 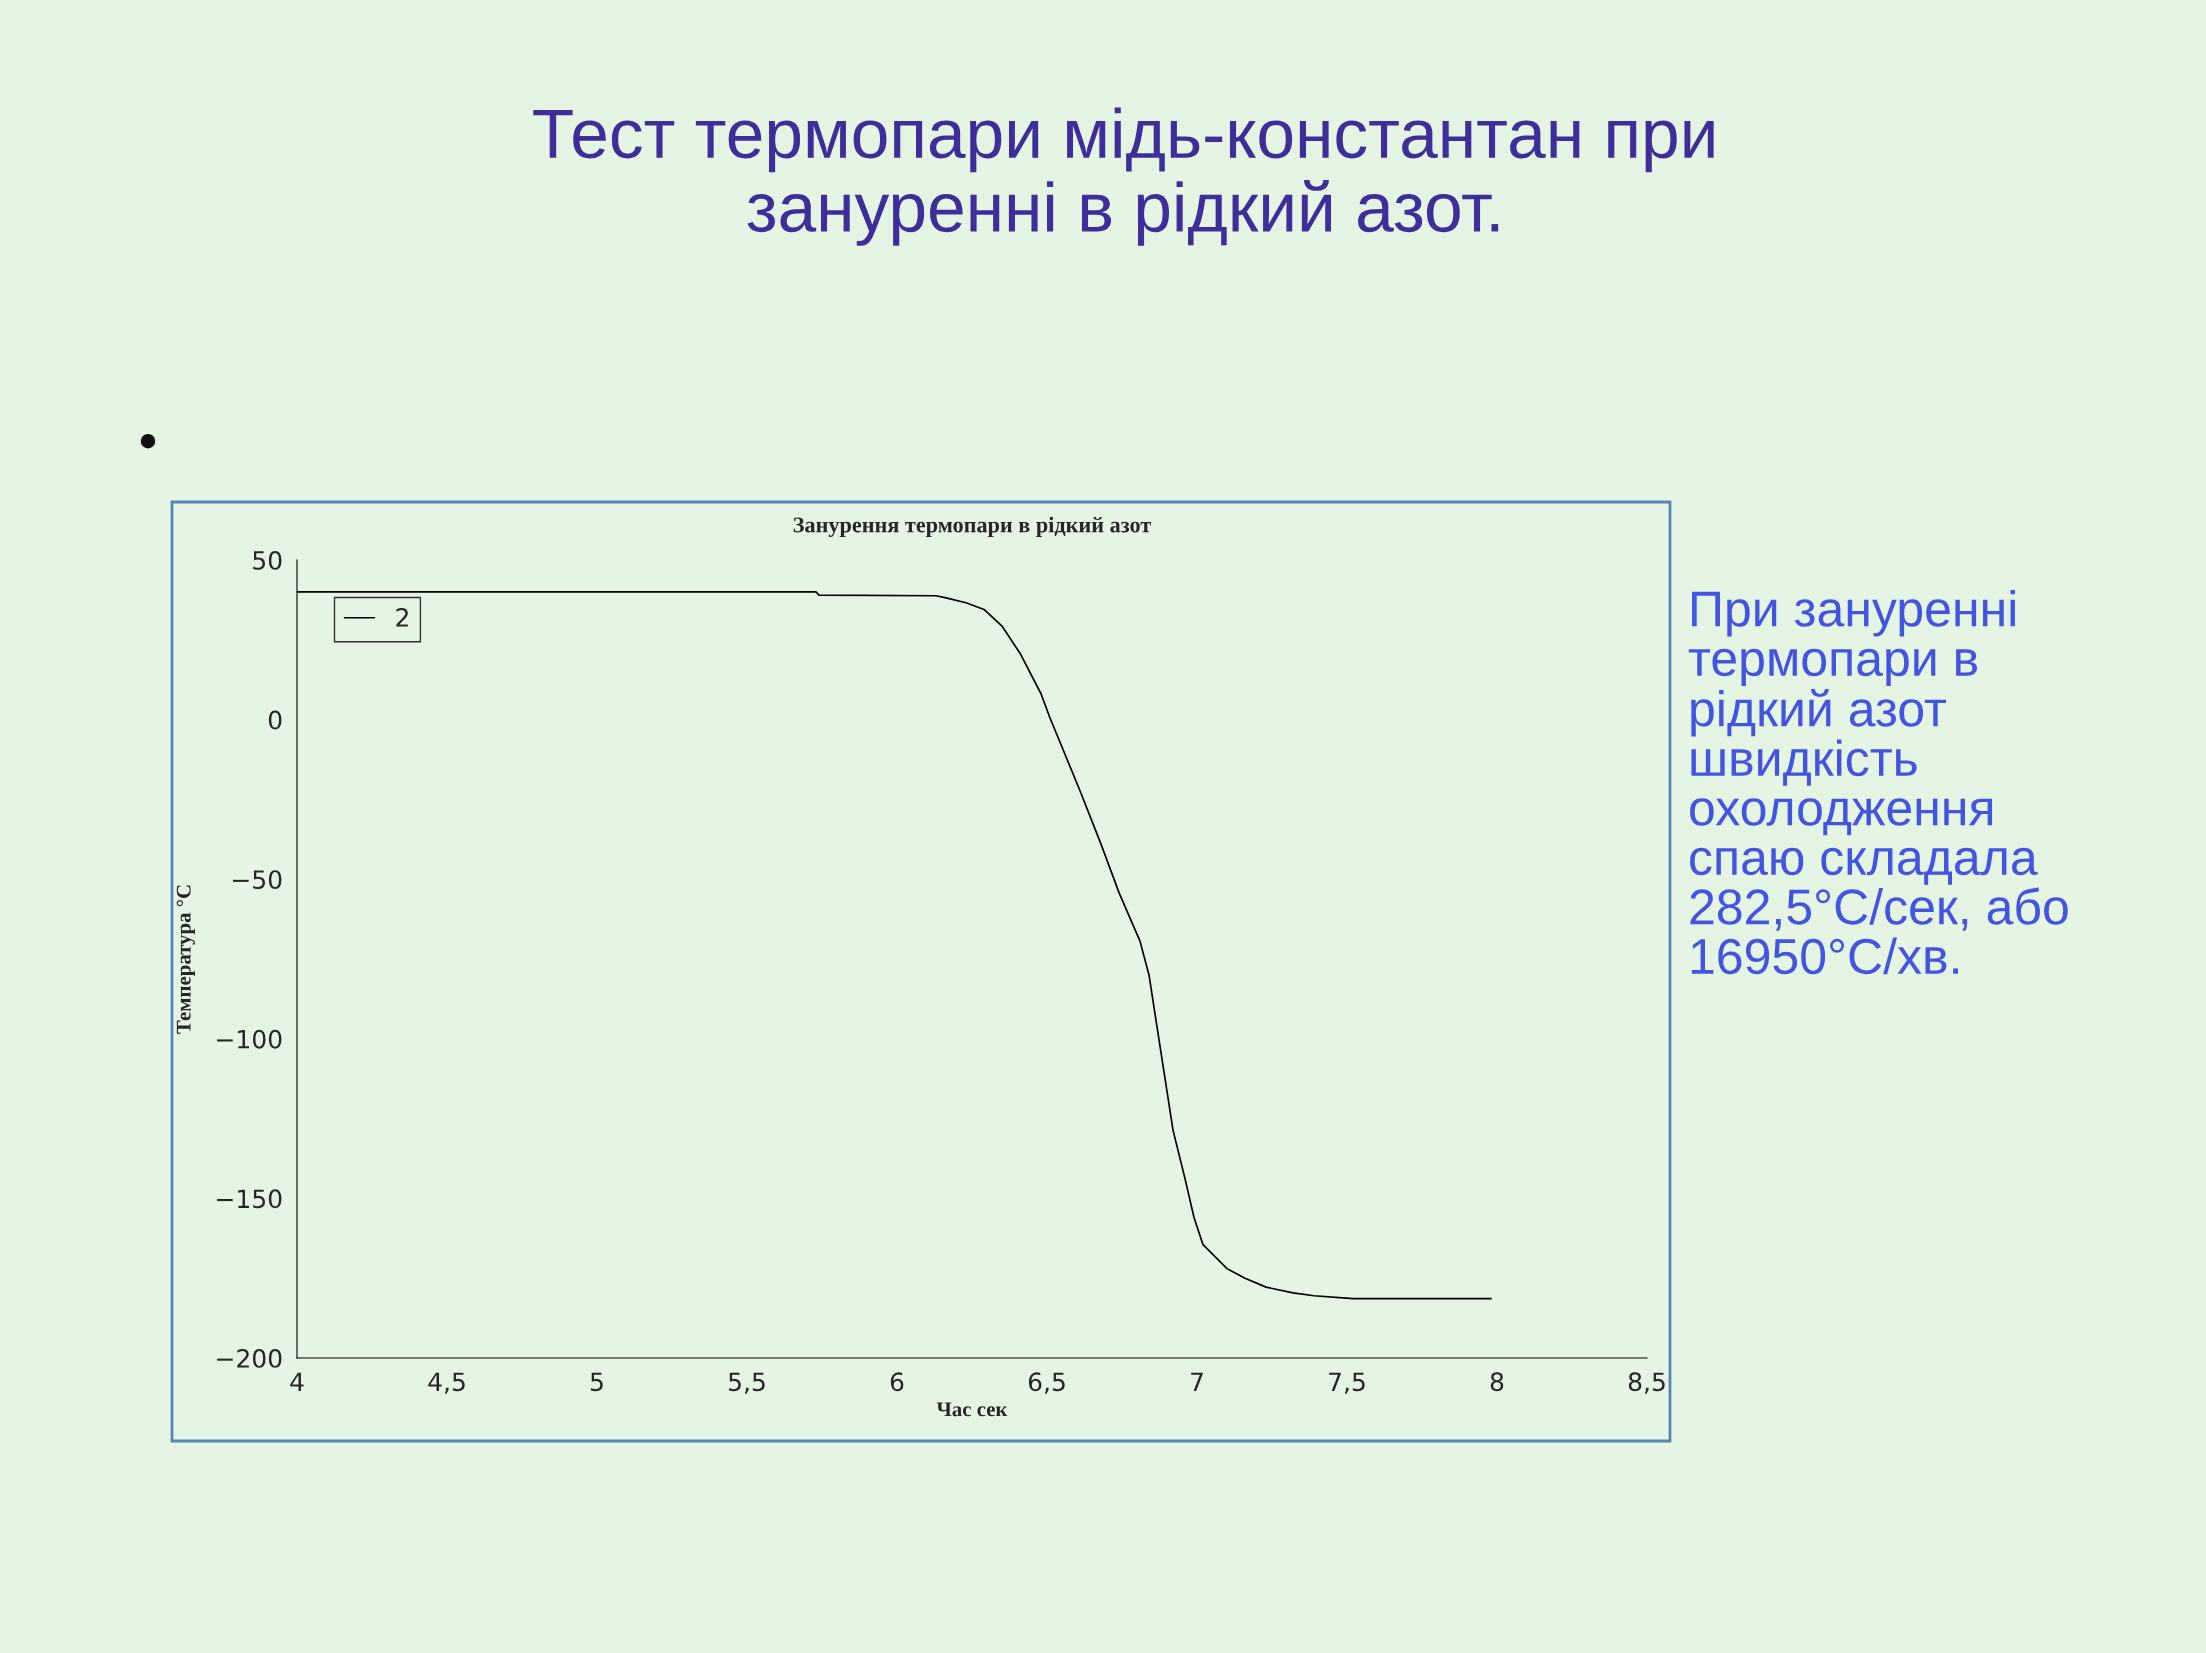 I want to click on chart-title: Тест термопари мідь-константан при зануренні в рідкий азот., so click(x=1123, y=176).